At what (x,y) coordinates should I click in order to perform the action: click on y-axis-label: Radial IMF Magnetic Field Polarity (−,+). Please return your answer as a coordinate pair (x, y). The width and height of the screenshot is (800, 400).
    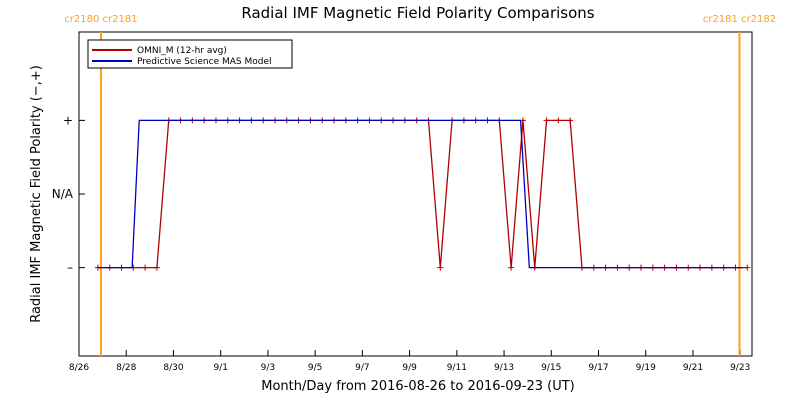
    Looking at the image, I should click on (36, 194).